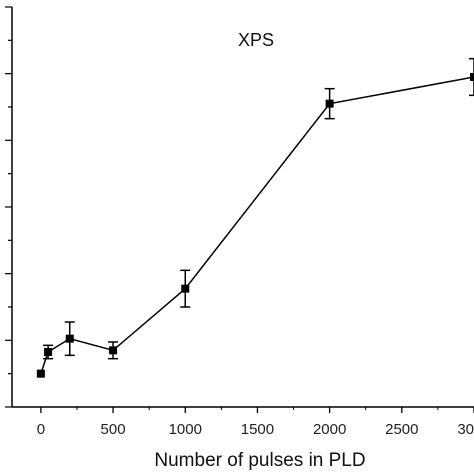 This screenshot has width=474, height=474. What do you see at coordinates (401, 429) in the screenshot?
I see `x-tick-label: 2500` at bounding box center [401, 429].